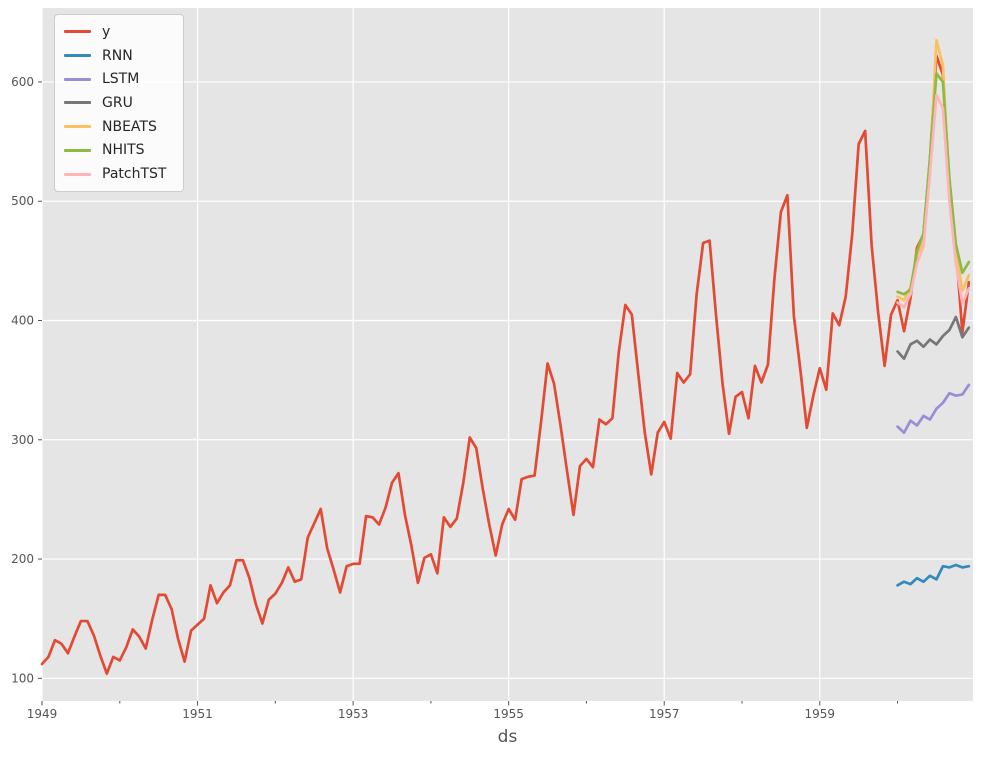 The image size is (982, 763). What do you see at coordinates (353, 714) in the screenshot?
I see `x-tick-label: 1953` at bounding box center [353, 714].